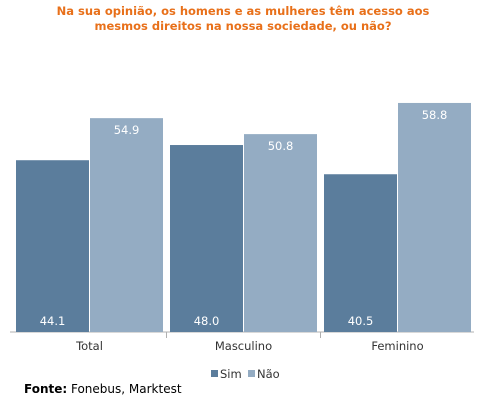 This screenshot has width=486, height=412. I want to click on legend-label-sim: Sim, so click(231, 374).